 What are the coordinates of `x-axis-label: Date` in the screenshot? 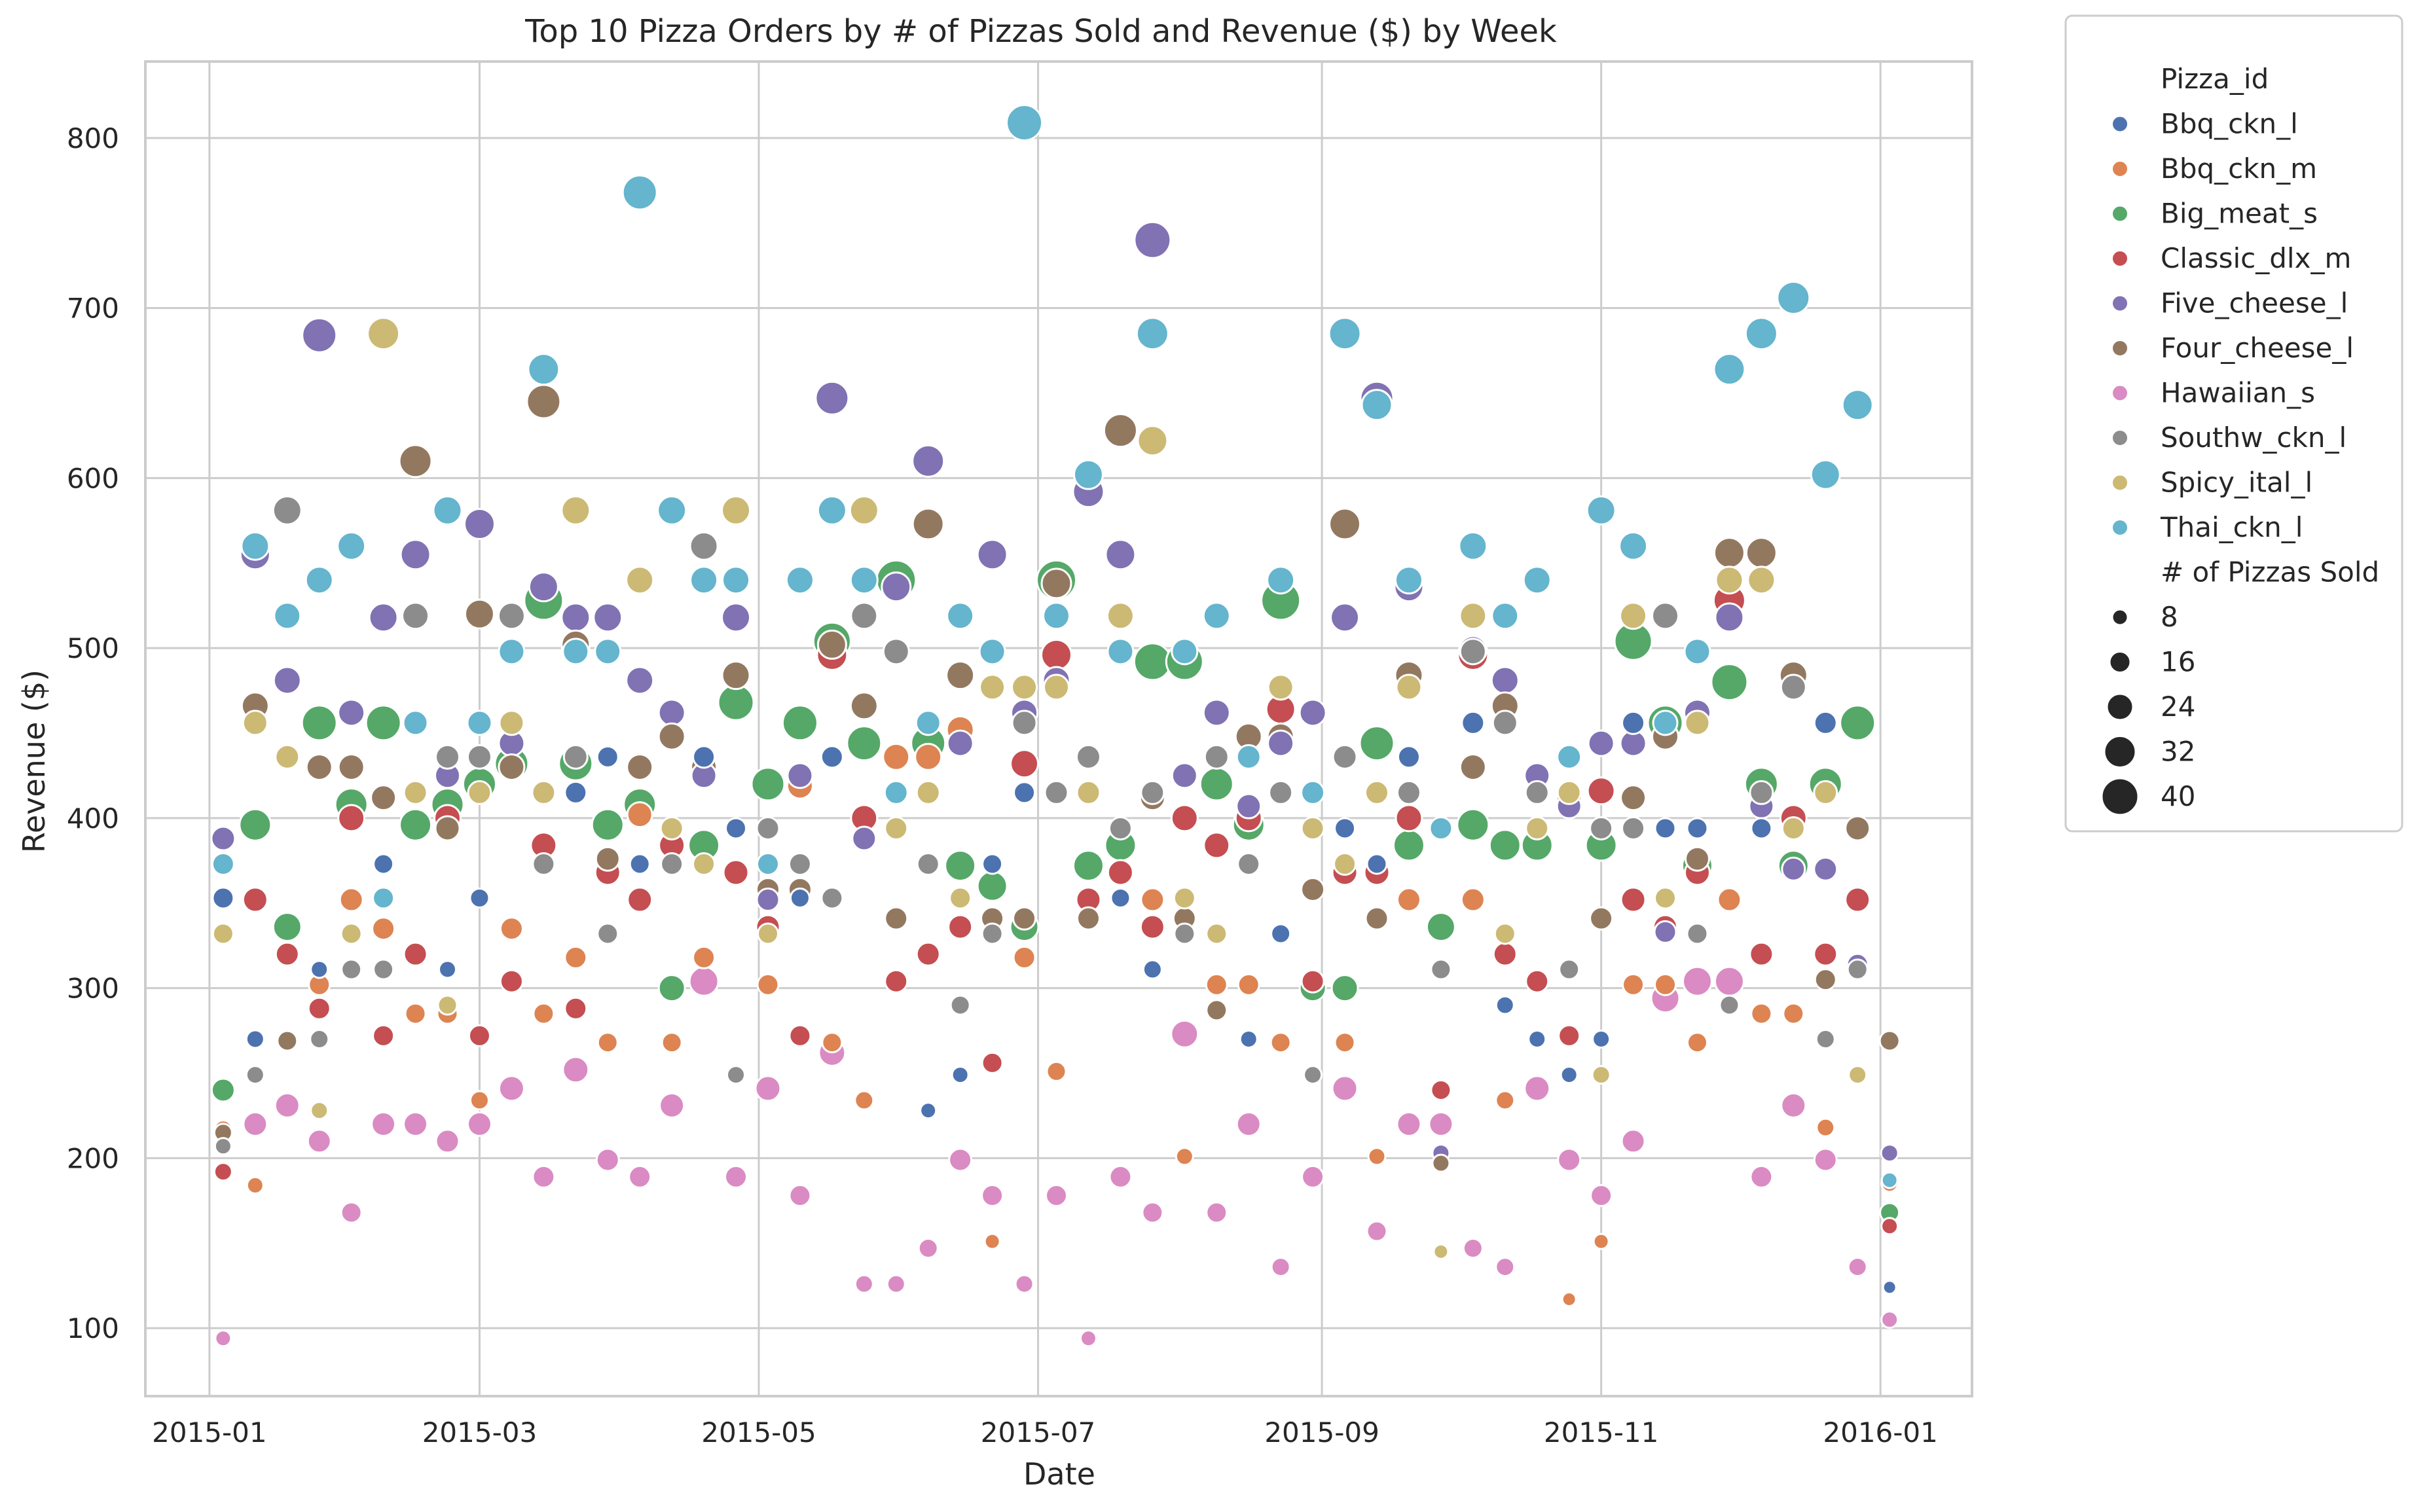 It's located at (1059, 1474).